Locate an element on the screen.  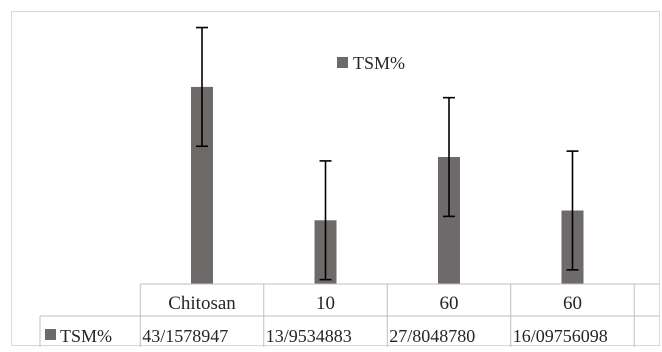
table-header-row: Chitosan 10 60 60 is located at coordinates (375, 303).